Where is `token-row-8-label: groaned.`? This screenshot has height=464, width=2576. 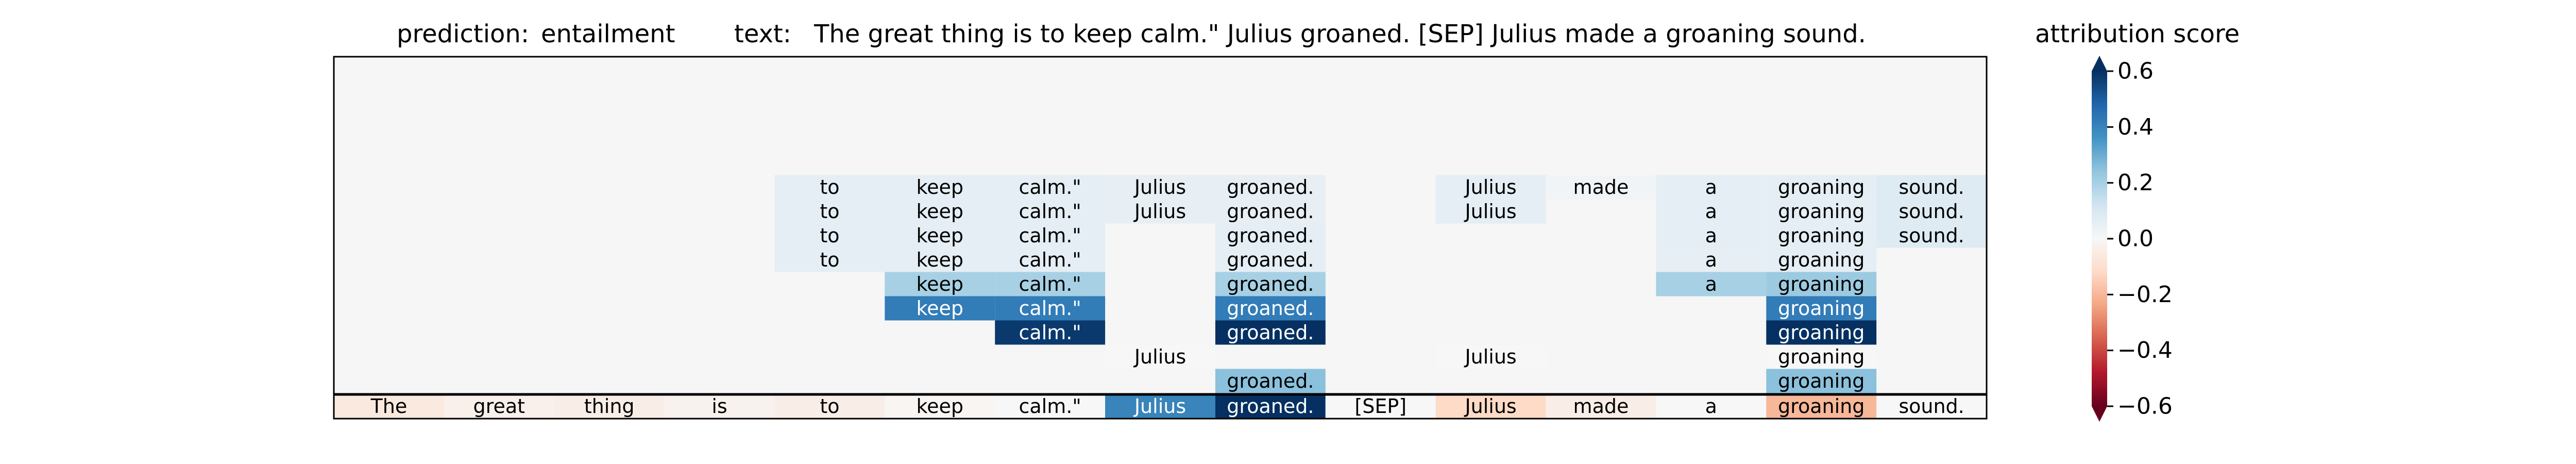
token-row-8-label: groaned. is located at coordinates (1271, 406).